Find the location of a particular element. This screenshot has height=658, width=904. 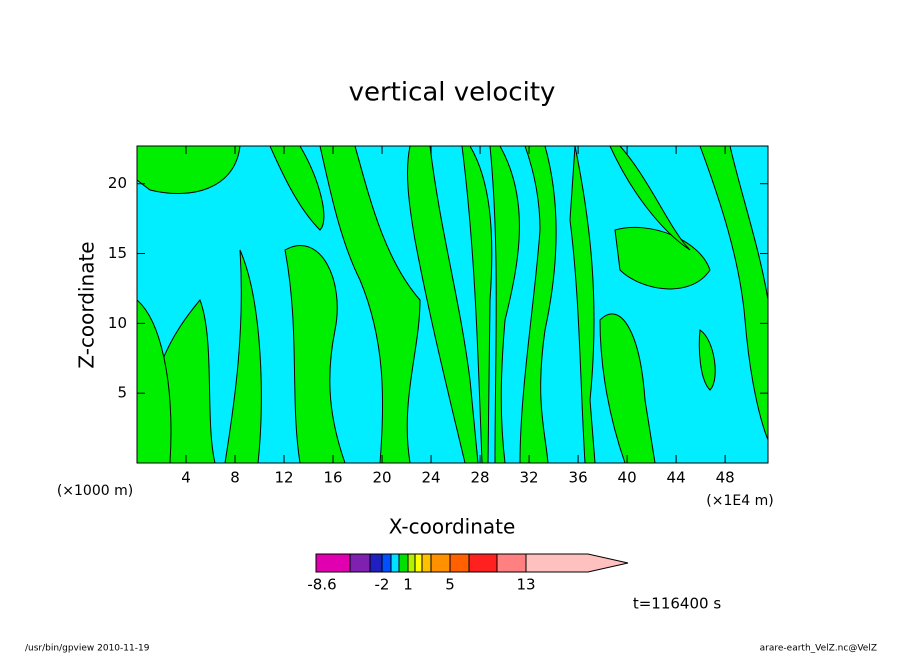

annotation: t=116400 s is located at coordinates (677, 604).